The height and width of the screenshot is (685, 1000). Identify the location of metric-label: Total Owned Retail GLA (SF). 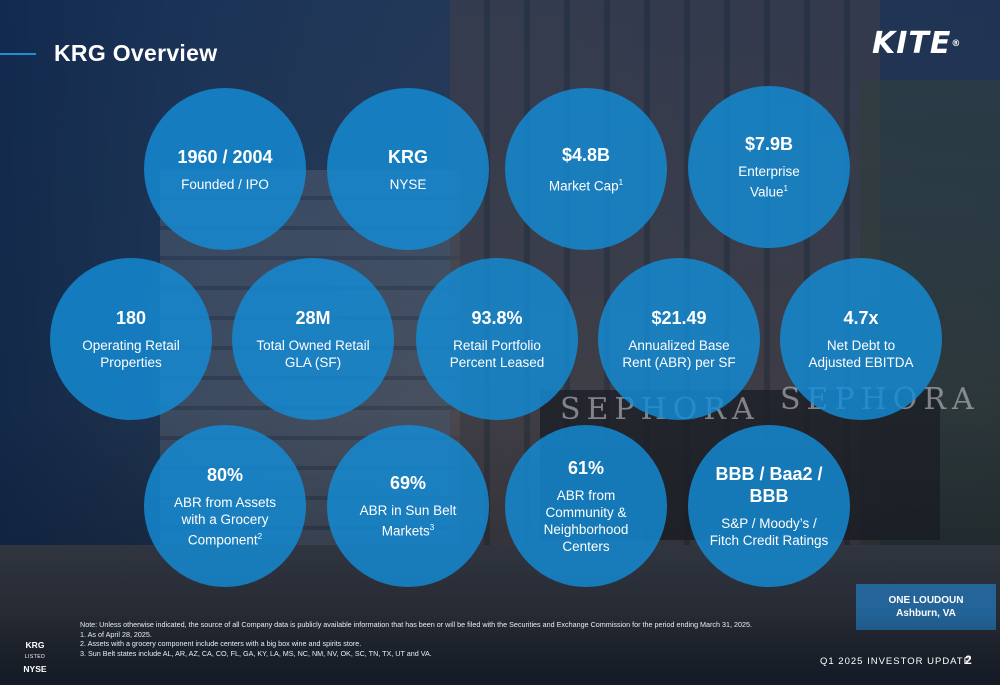
(313, 354).